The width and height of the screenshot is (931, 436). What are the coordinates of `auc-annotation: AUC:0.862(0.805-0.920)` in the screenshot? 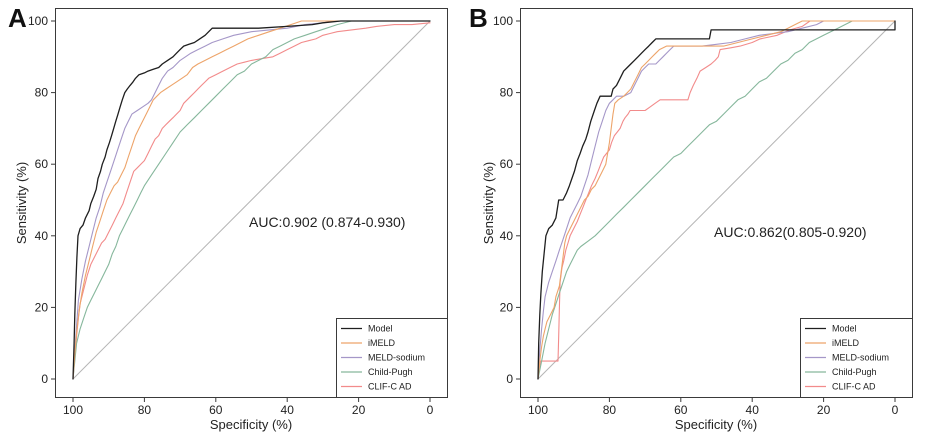 It's located at (790, 232).